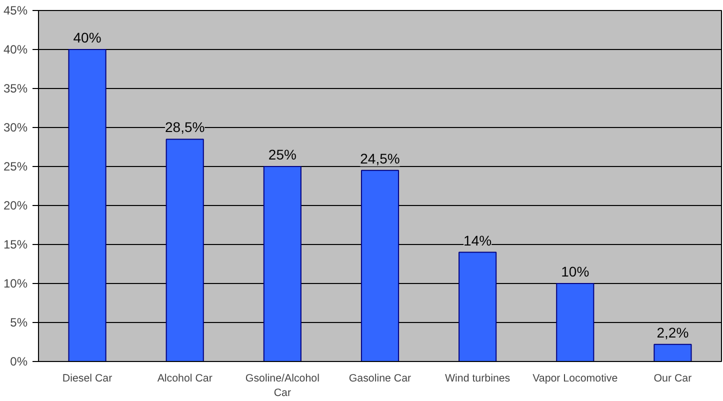 This screenshot has height=401, width=723. Describe the element at coordinates (87, 378) in the screenshot. I see `x-tick-label: Diesel Car` at that location.